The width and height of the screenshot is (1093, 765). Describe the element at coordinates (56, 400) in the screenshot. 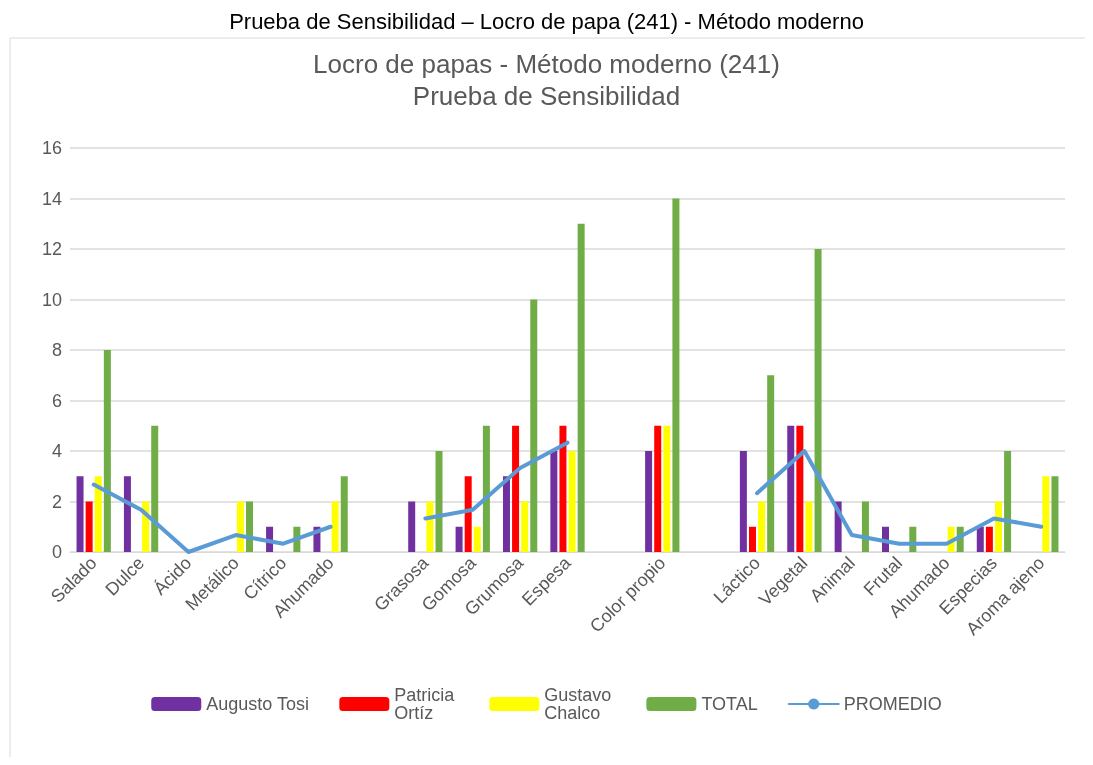

I see `y-tick-label: 6` at that location.